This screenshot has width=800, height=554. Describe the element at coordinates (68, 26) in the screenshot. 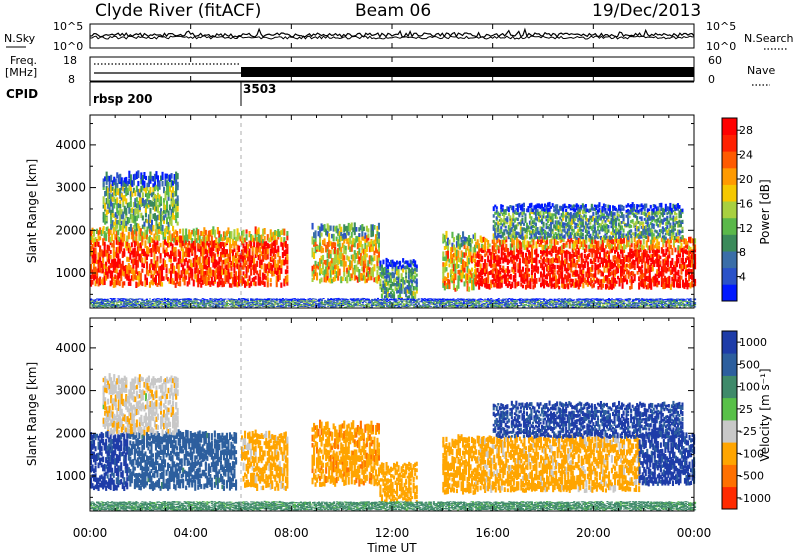

I see `noise-left-tick-top: 10^5` at that location.